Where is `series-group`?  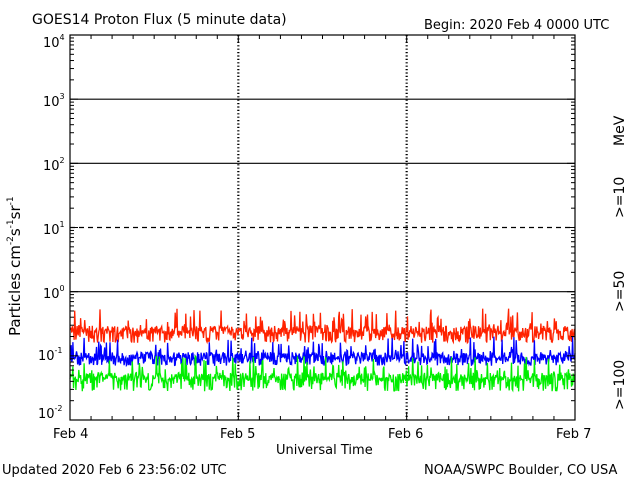
series-group is located at coordinates (322, 350).